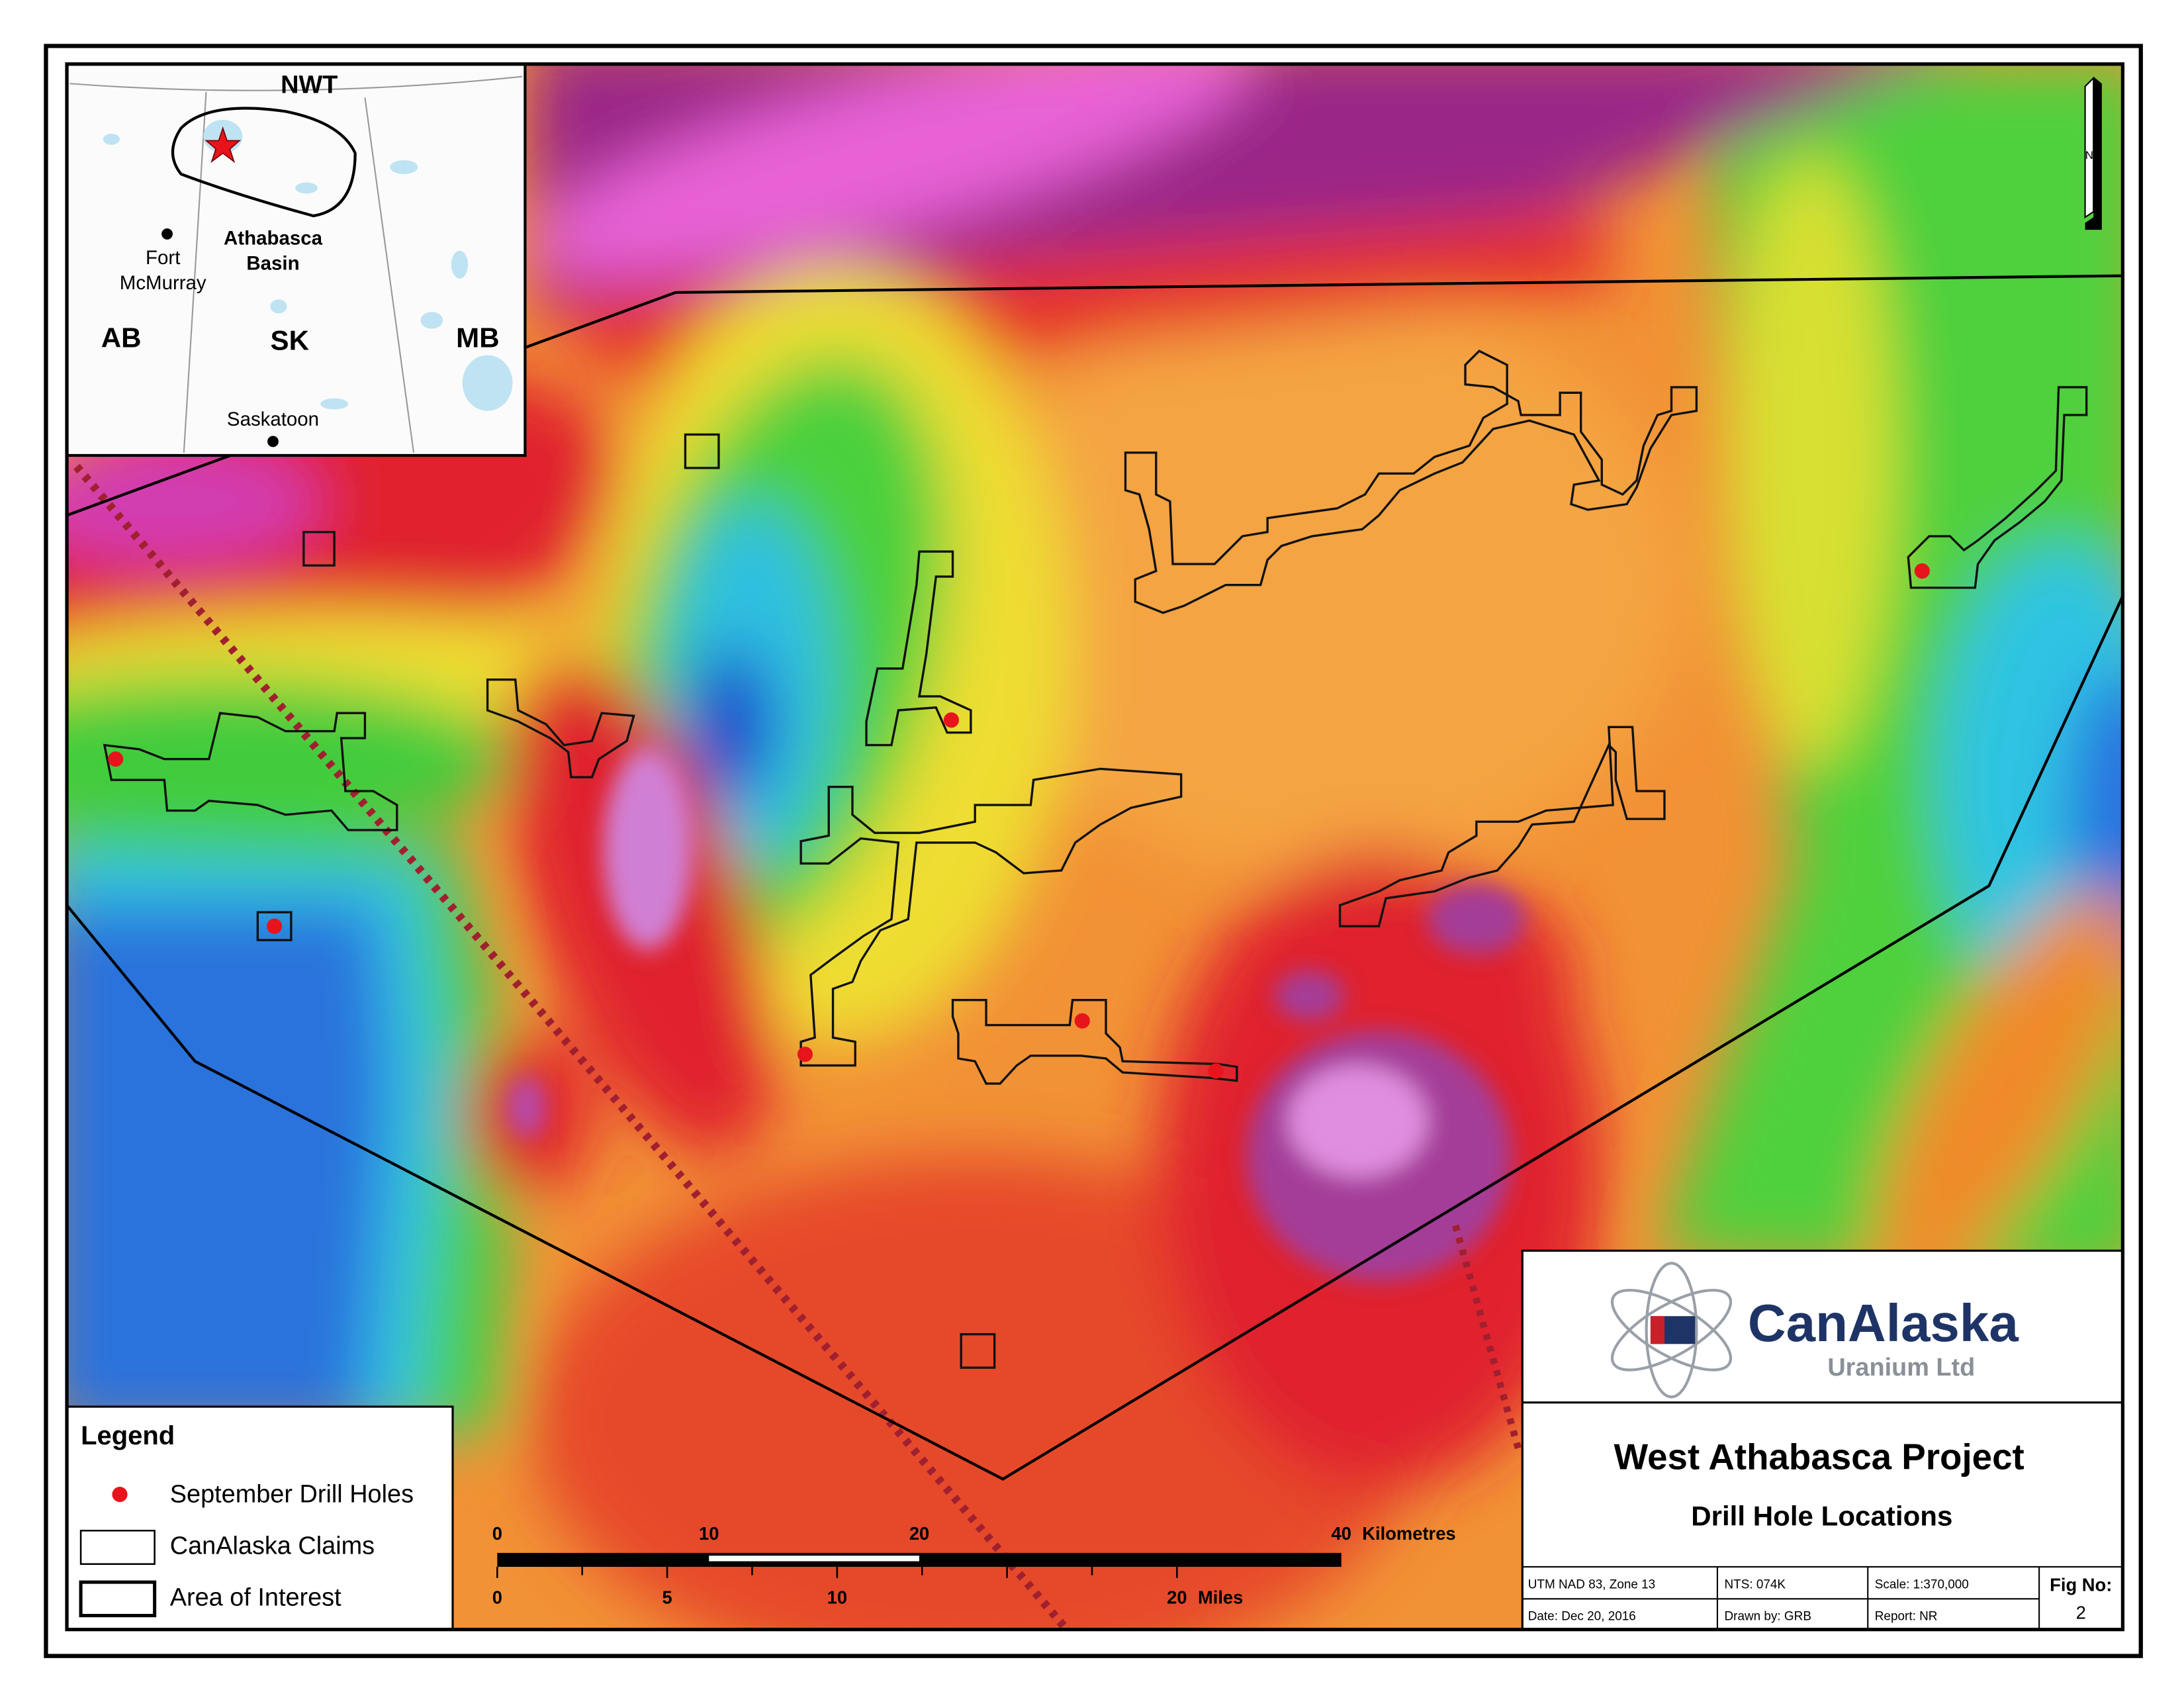  What do you see at coordinates (1767, 1617) in the screenshot?
I see `info-cell: Drawn by: GRB` at bounding box center [1767, 1617].